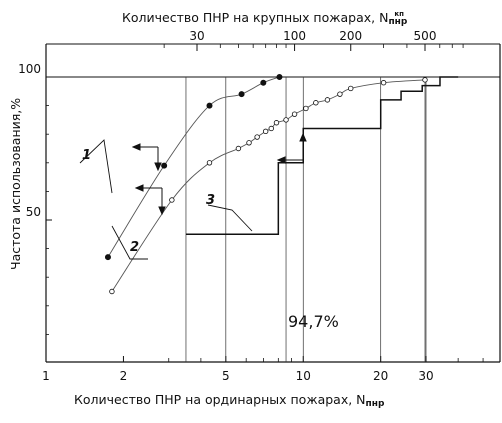 Image resolution: width=502 pixels, height=423 pixels. I want to click on arrow-markers, so click(219, 174).